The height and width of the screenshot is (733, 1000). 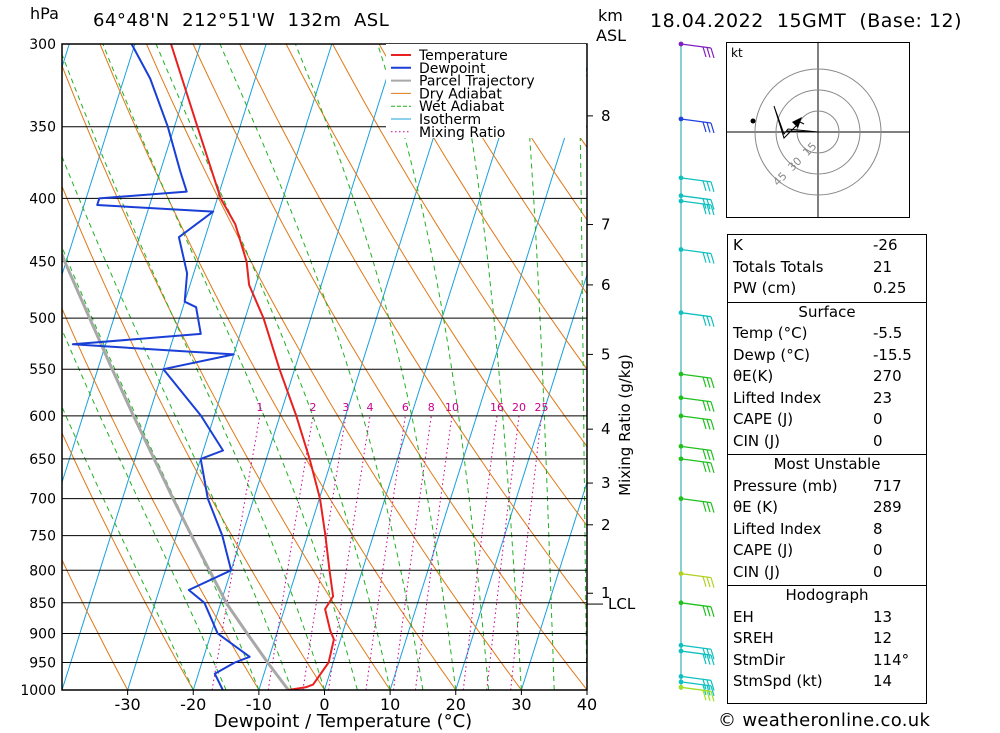 What do you see at coordinates (606, 354) in the screenshot?
I see `km-tick-label: 5` at bounding box center [606, 354].